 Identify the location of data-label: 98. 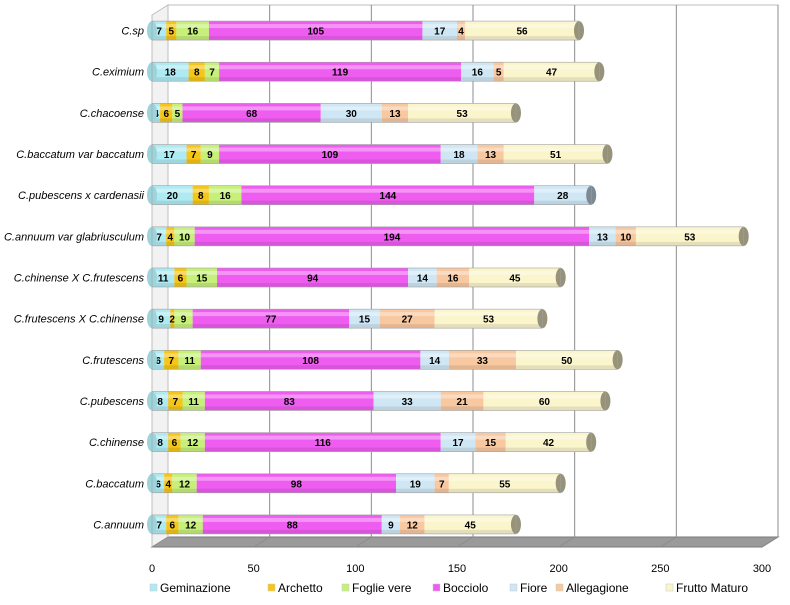
(297, 484).